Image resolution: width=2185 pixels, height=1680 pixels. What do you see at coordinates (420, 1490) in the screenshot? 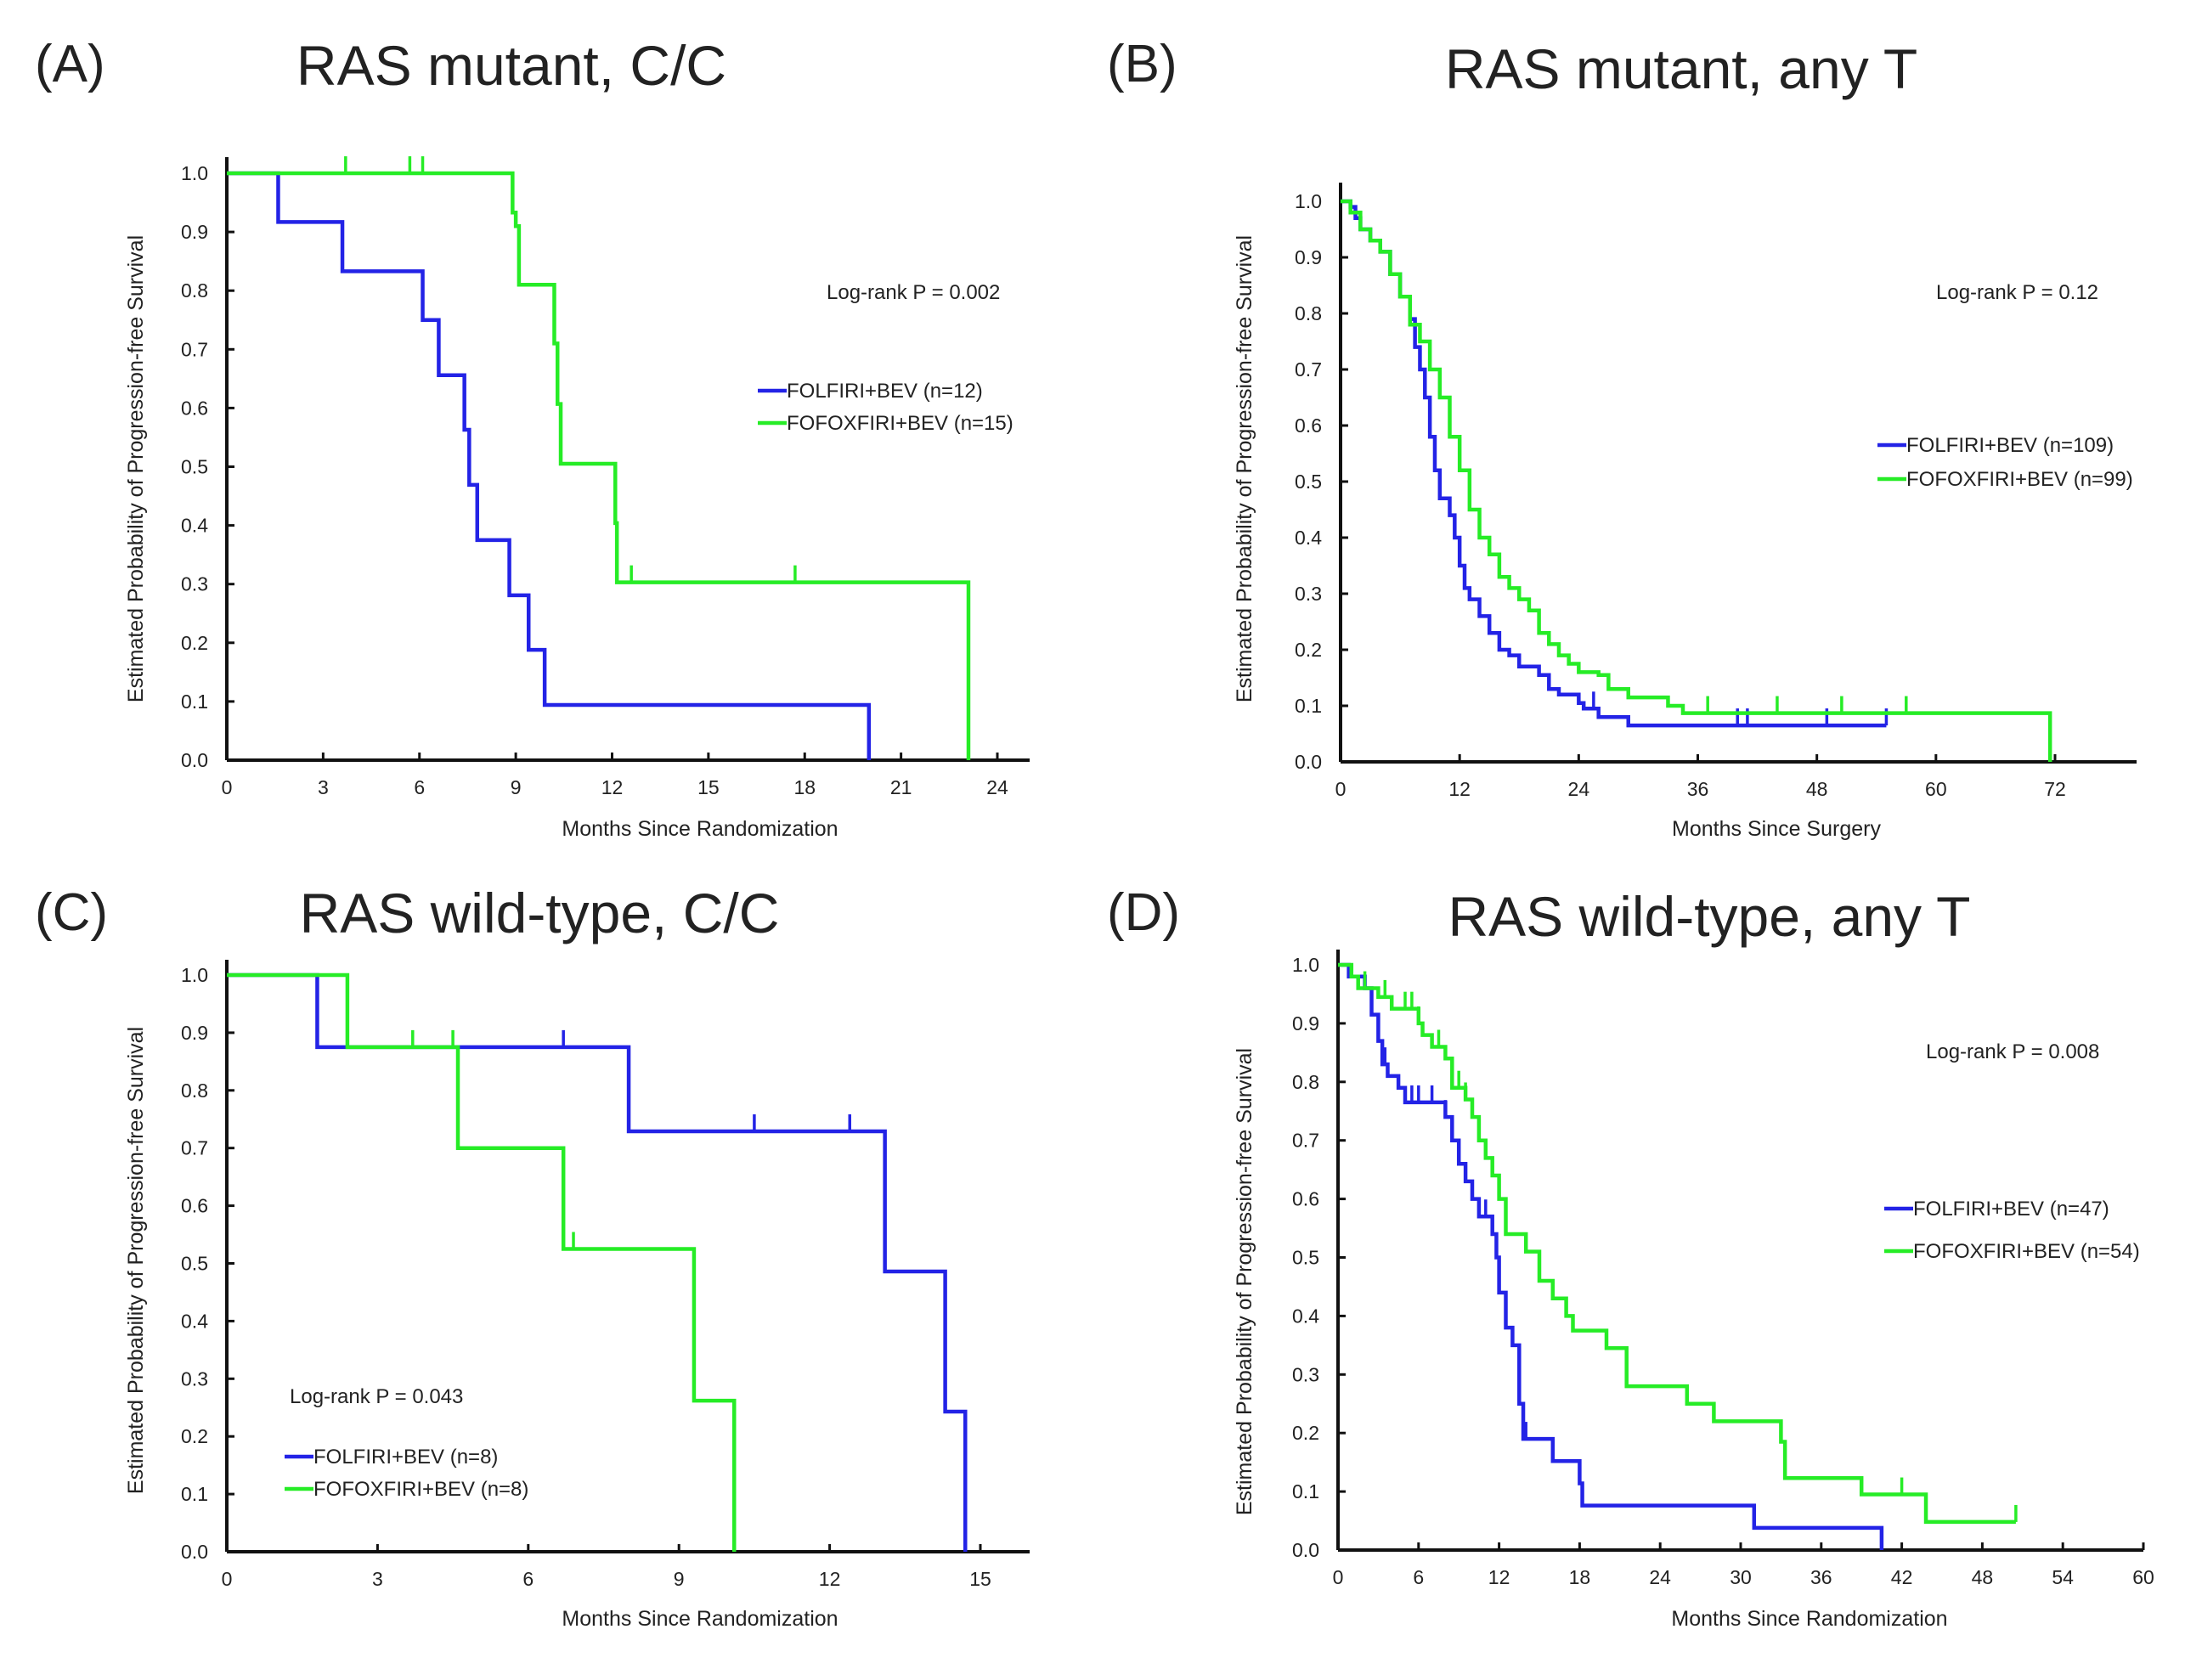
I see `legend-label: FOFOXFIRI+BEV (n=8)` at bounding box center [420, 1490].